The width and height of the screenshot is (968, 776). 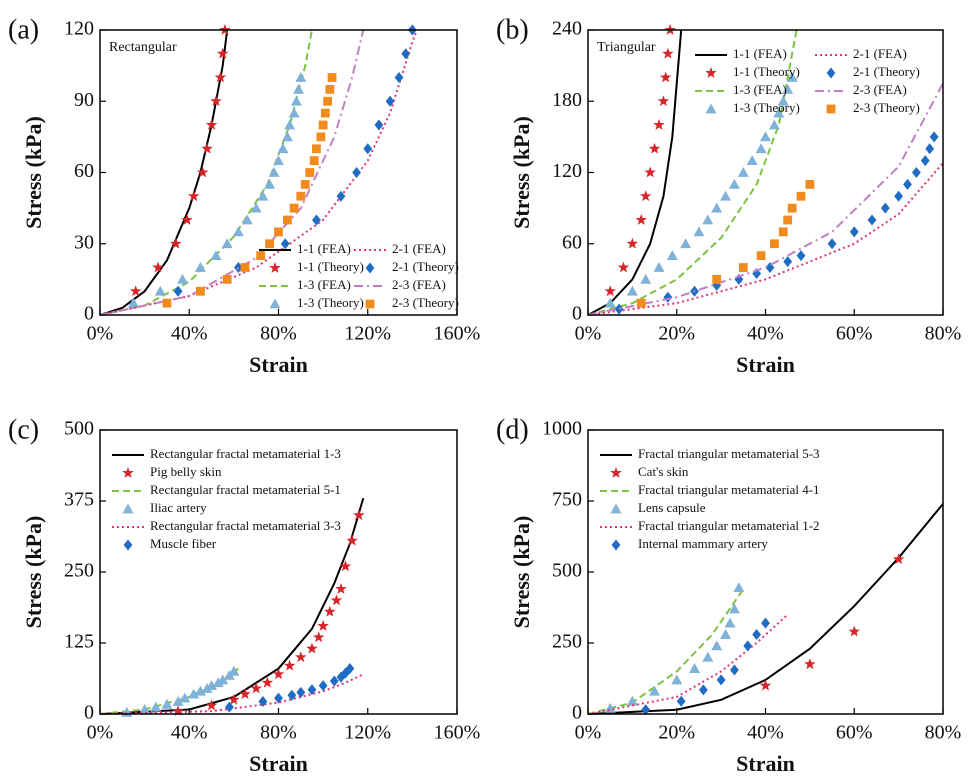 What do you see at coordinates (425, 302) in the screenshot?
I see `legend-label: 2-3 (Theory)` at bounding box center [425, 302].